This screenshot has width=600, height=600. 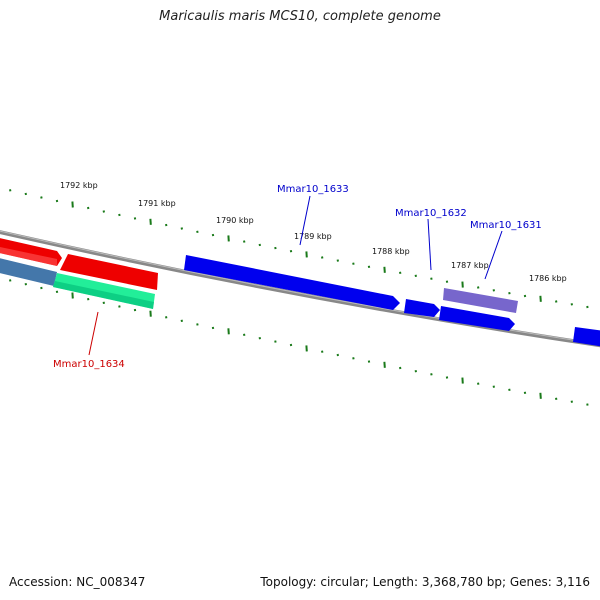 I want to click on feature-misc-left, so click(x=28, y=271).